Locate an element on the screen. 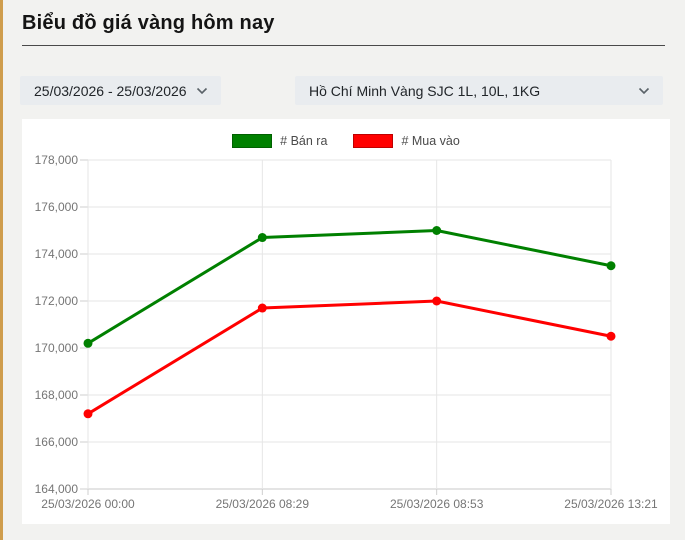 Image resolution: width=685 pixels, height=540 pixels. y-tick-label: 174,000 is located at coordinates (57, 254).